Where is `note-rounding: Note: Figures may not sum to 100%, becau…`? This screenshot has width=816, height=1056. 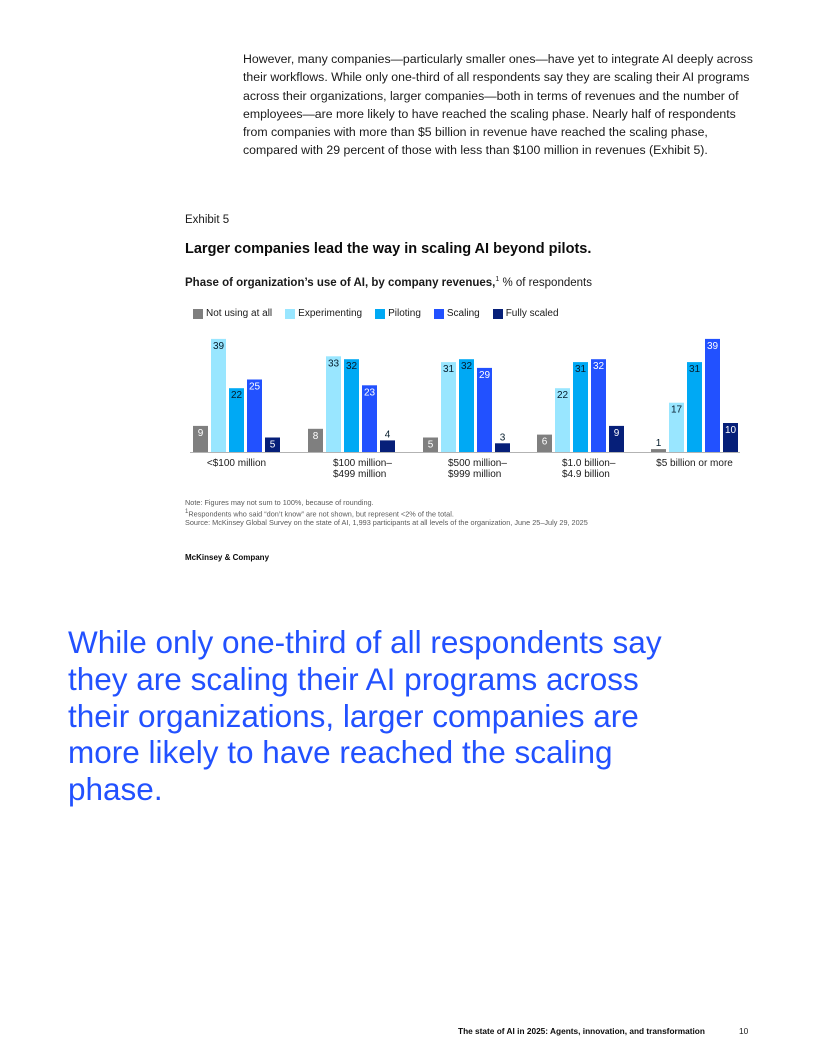
note-rounding: Note: Figures may not sum to 100%, becau… is located at coordinates (279, 502).